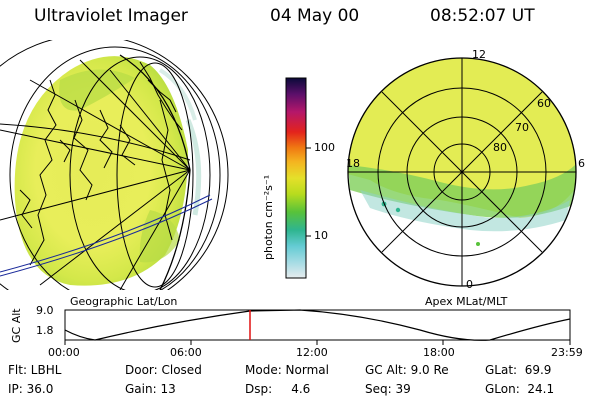 The image size is (600, 400). I want to click on date-label: 04 May 00, so click(315, 16).